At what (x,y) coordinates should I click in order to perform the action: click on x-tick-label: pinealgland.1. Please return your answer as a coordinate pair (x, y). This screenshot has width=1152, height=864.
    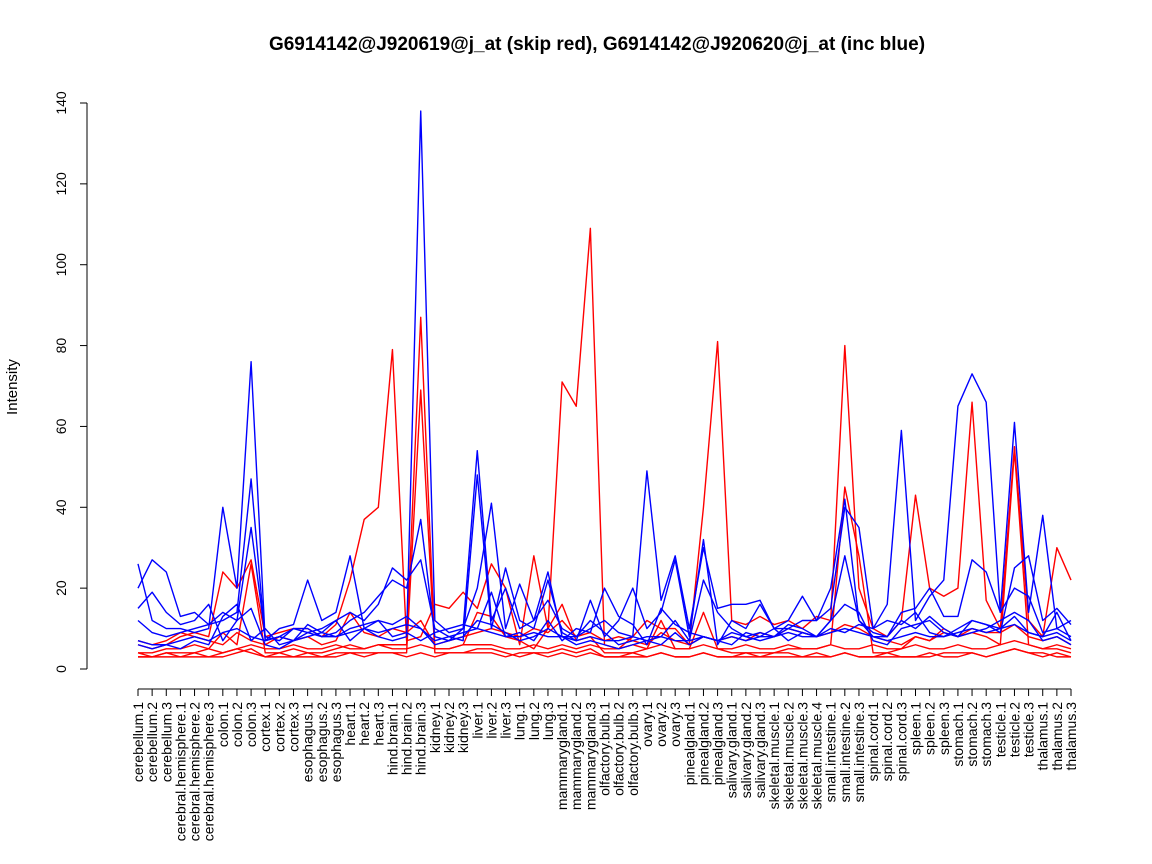
    Looking at the image, I should click on (689, 744).